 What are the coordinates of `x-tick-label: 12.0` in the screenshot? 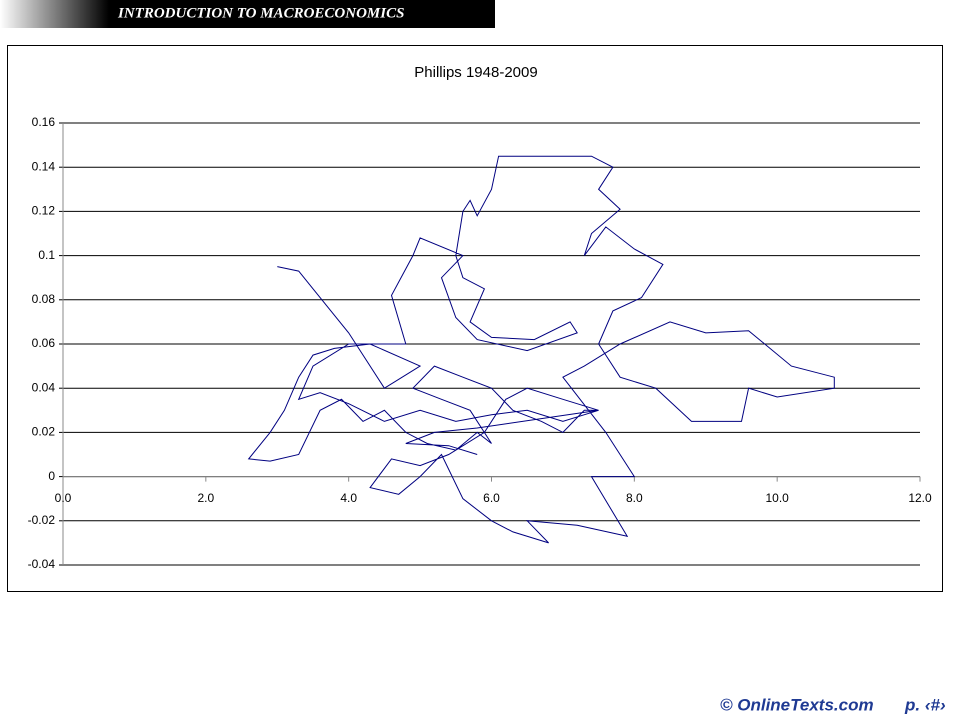 It's located at (920, 498).